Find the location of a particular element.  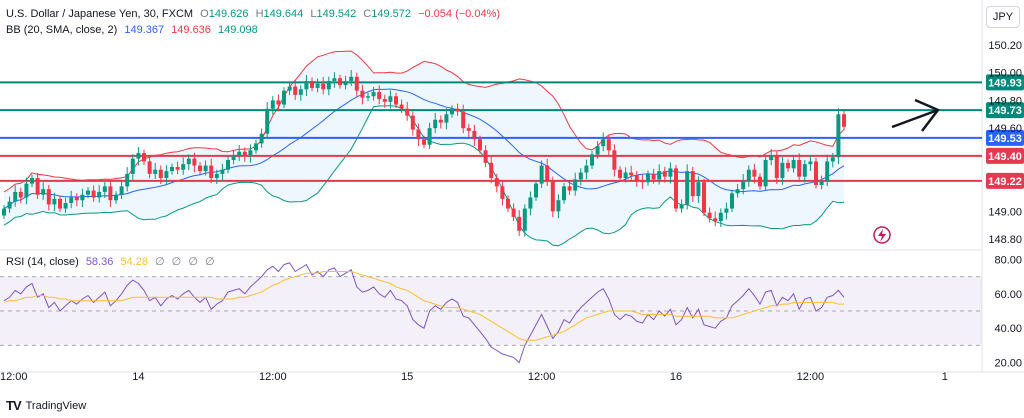

level-label-0: 149.93 is located at coordinates (1005, 83).